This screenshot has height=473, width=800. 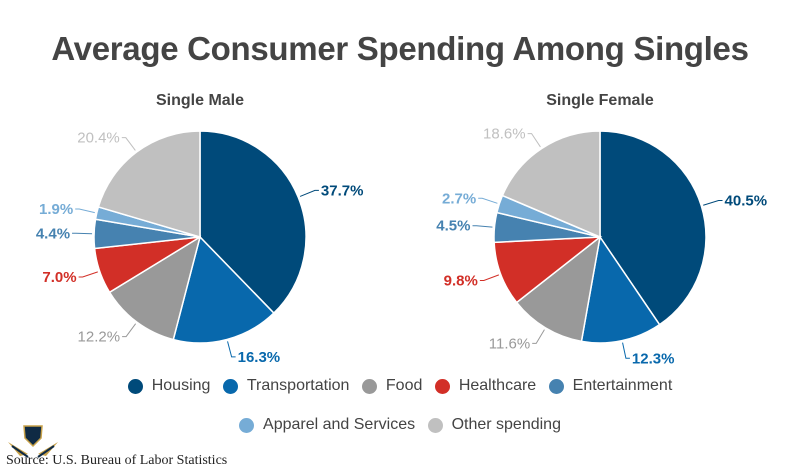 I want to click on legend-item-apparel: Apparel and Services, so click(x=327, y=425).